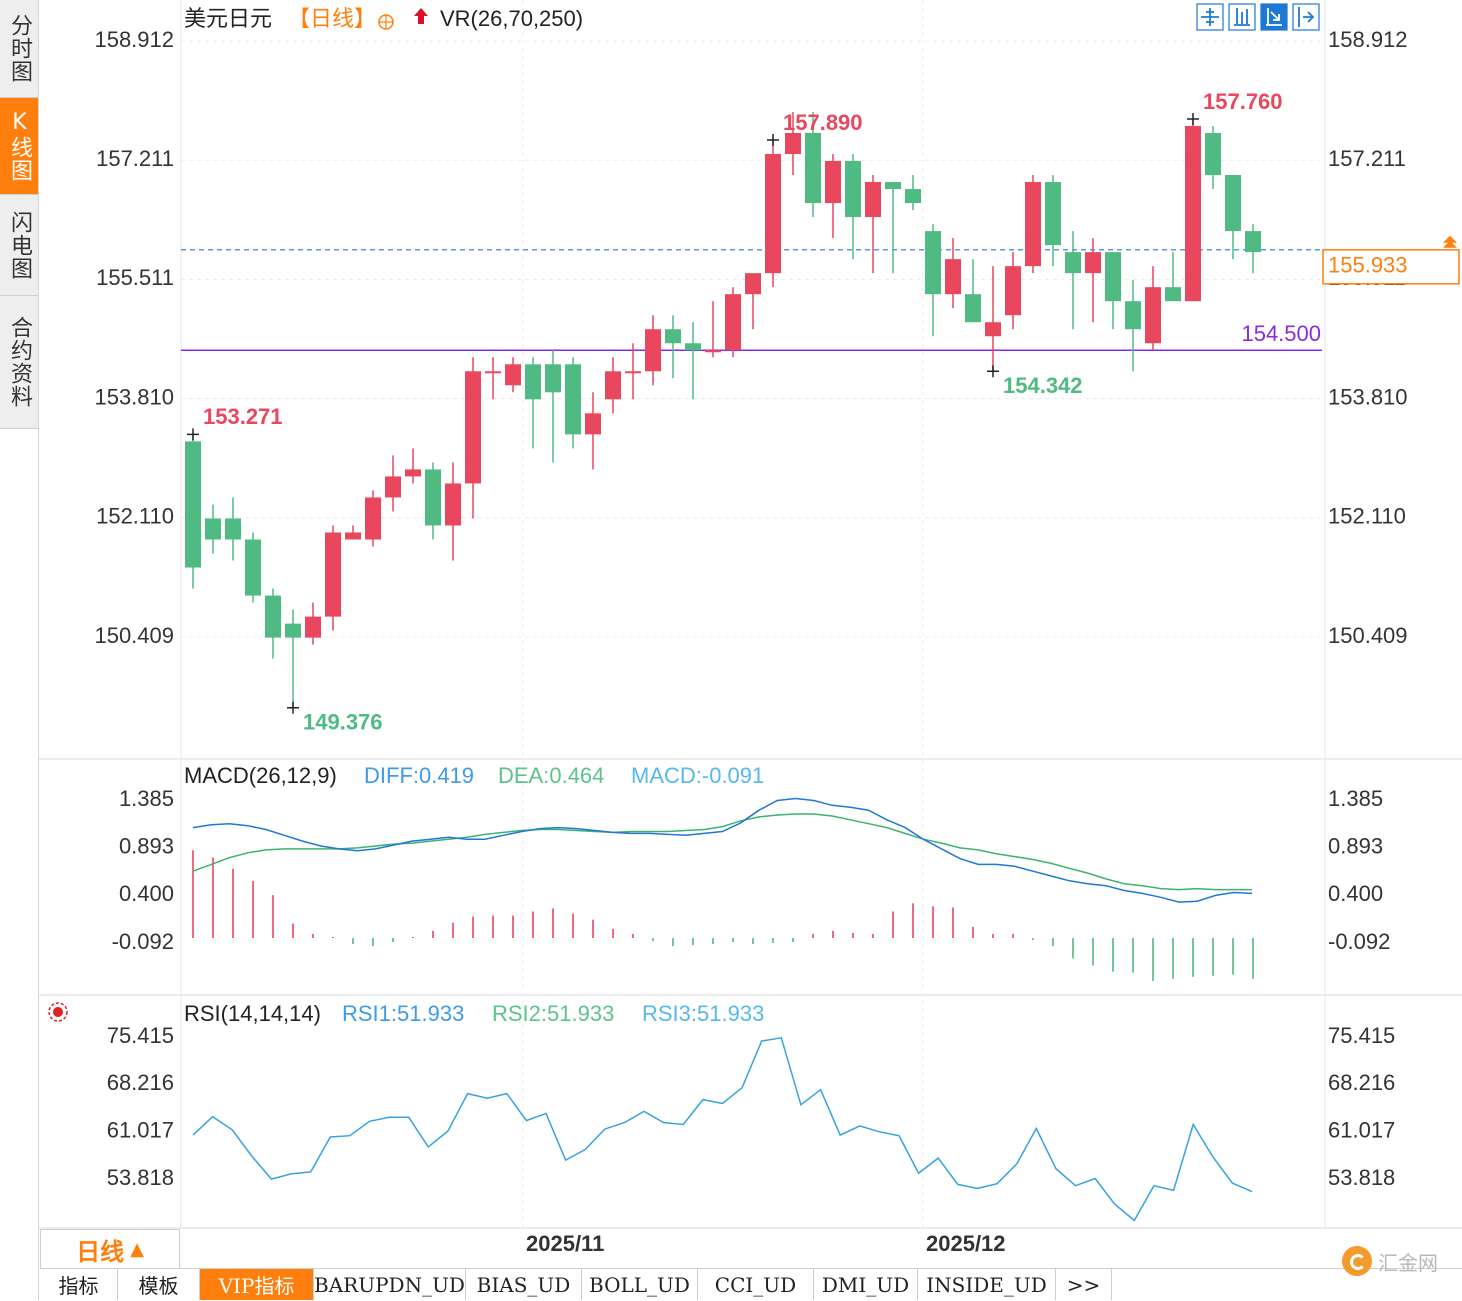 The image size is (1462, 1301). What do you see at coordinates (756, 1284) in the screenshot?
I see `tab-cci: CCI_UD` at bounding box center [756, 1284].